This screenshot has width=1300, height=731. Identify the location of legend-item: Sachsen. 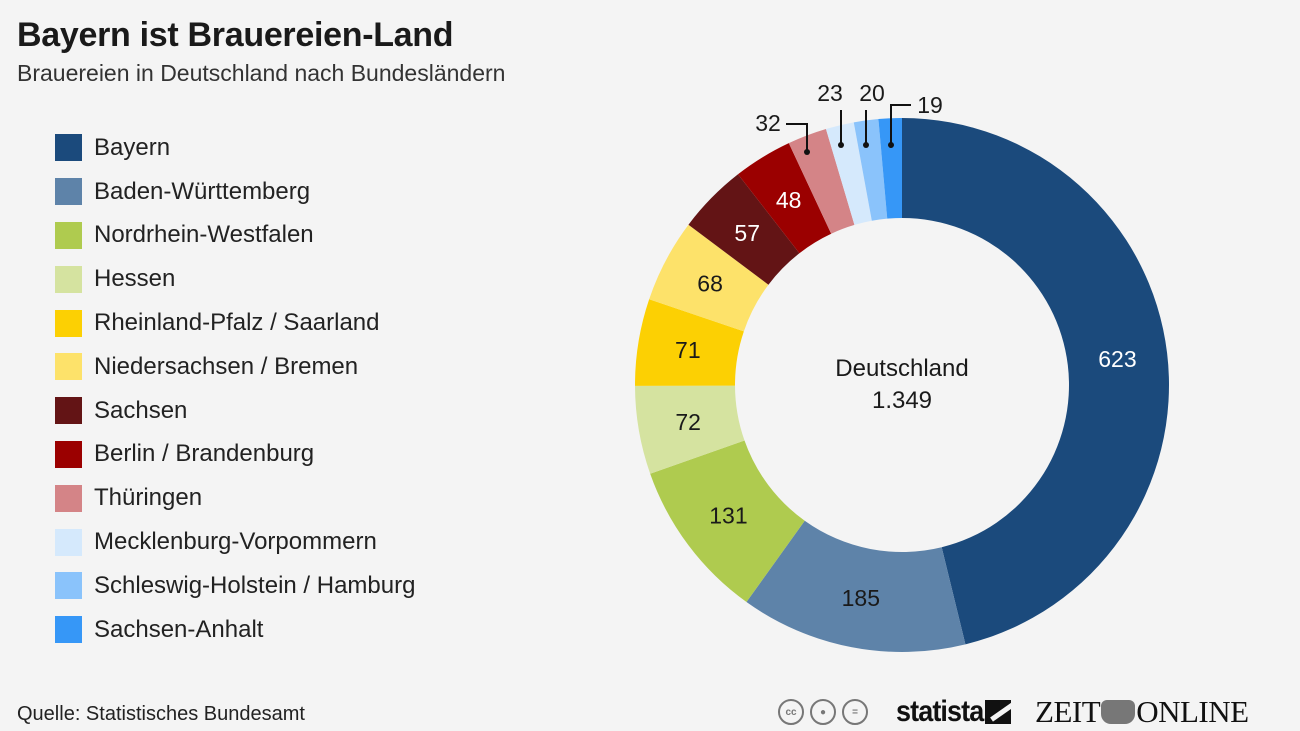
(235, 411).